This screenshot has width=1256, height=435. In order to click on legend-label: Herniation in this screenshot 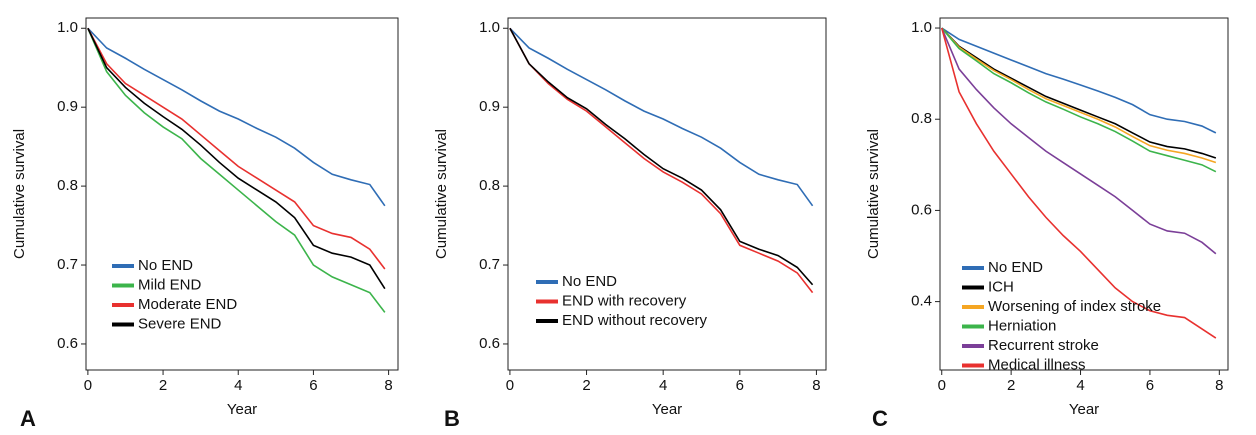, I will do `click(1022, 325)`.